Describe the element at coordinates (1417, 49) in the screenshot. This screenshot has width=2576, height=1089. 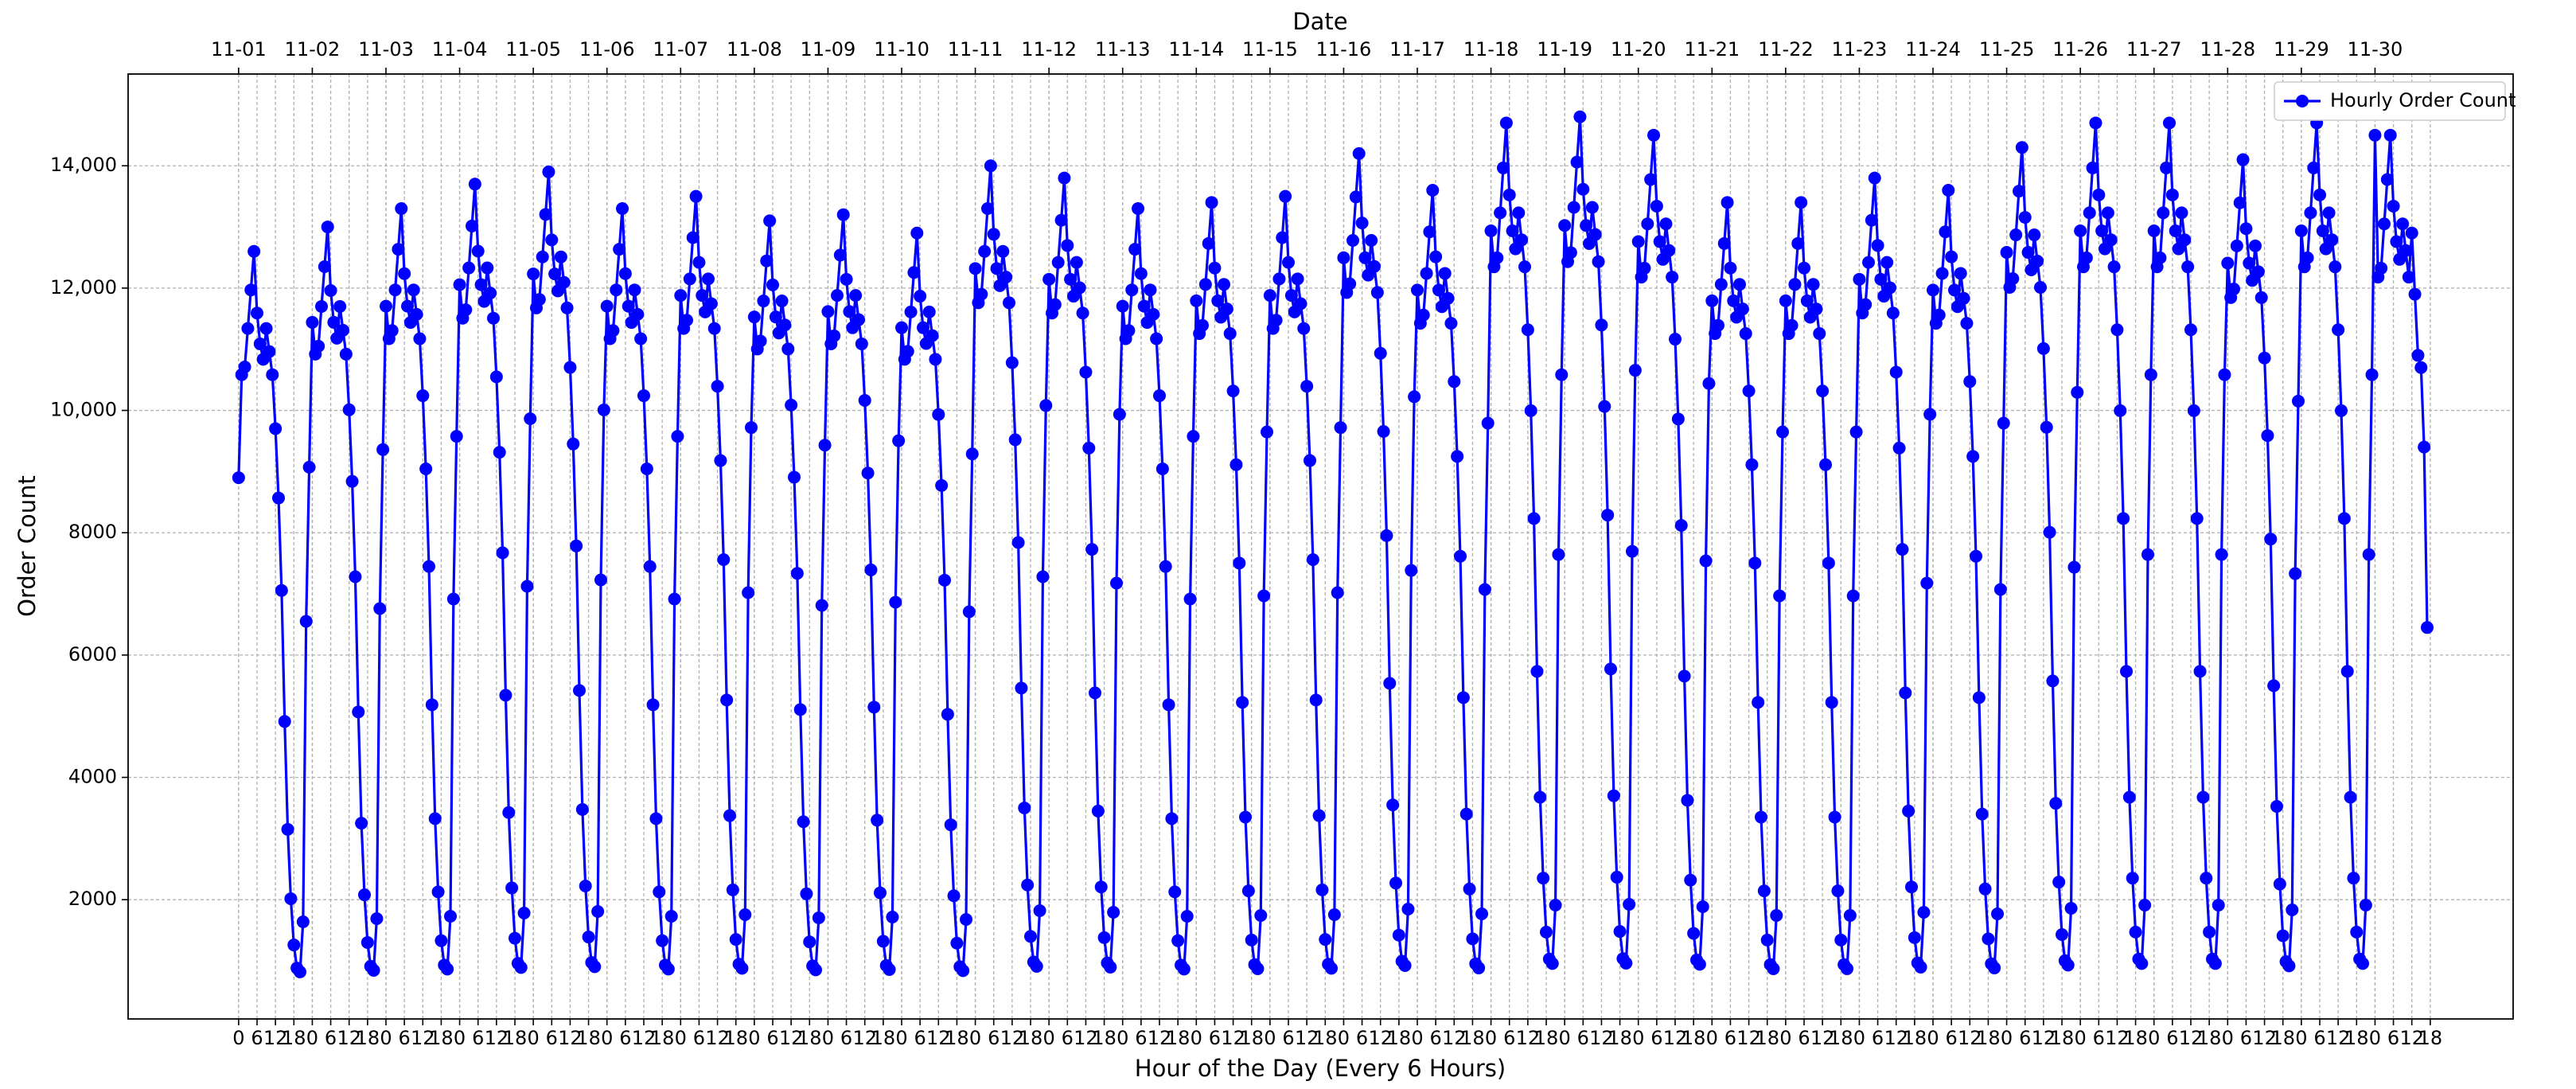
I see `x2-tick-label: 11-17` at that location.